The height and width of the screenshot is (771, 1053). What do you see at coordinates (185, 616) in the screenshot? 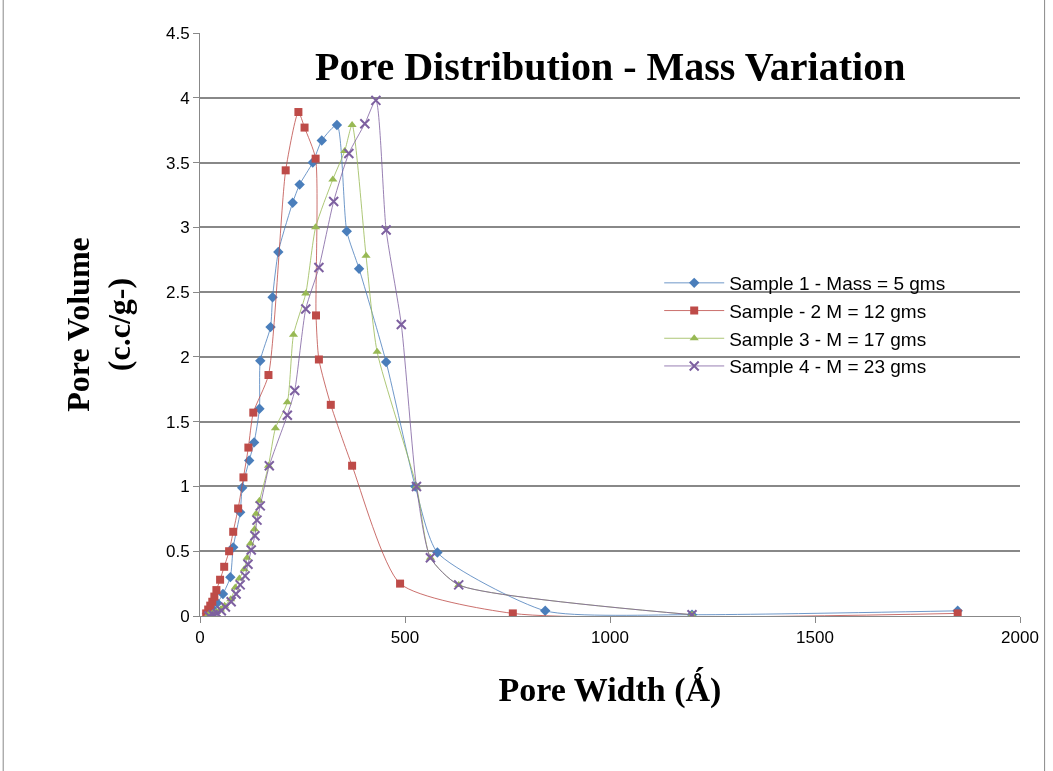
I see `y-tick-label: 0` at bounding box center [185, 616].